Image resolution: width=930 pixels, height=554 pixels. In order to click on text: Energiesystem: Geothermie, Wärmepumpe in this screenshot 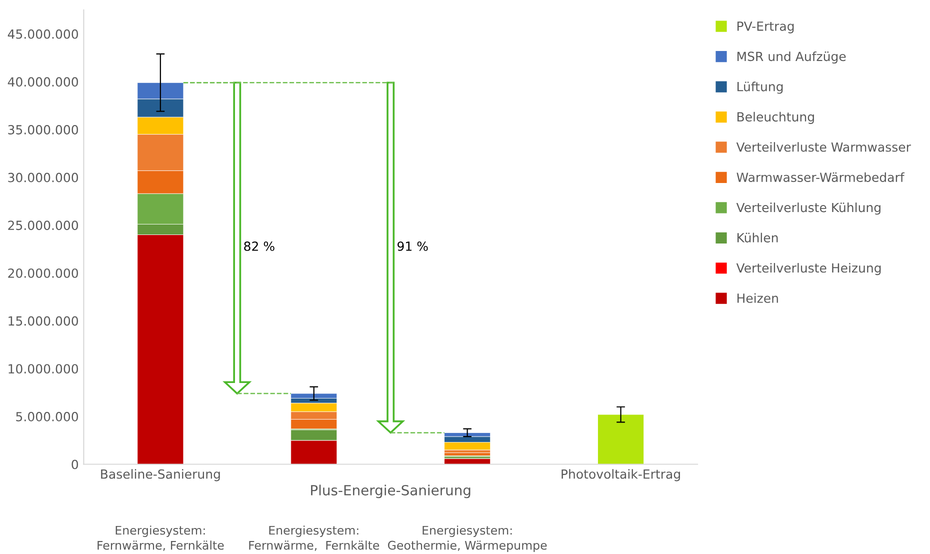, I will do `click(467, 539)`.